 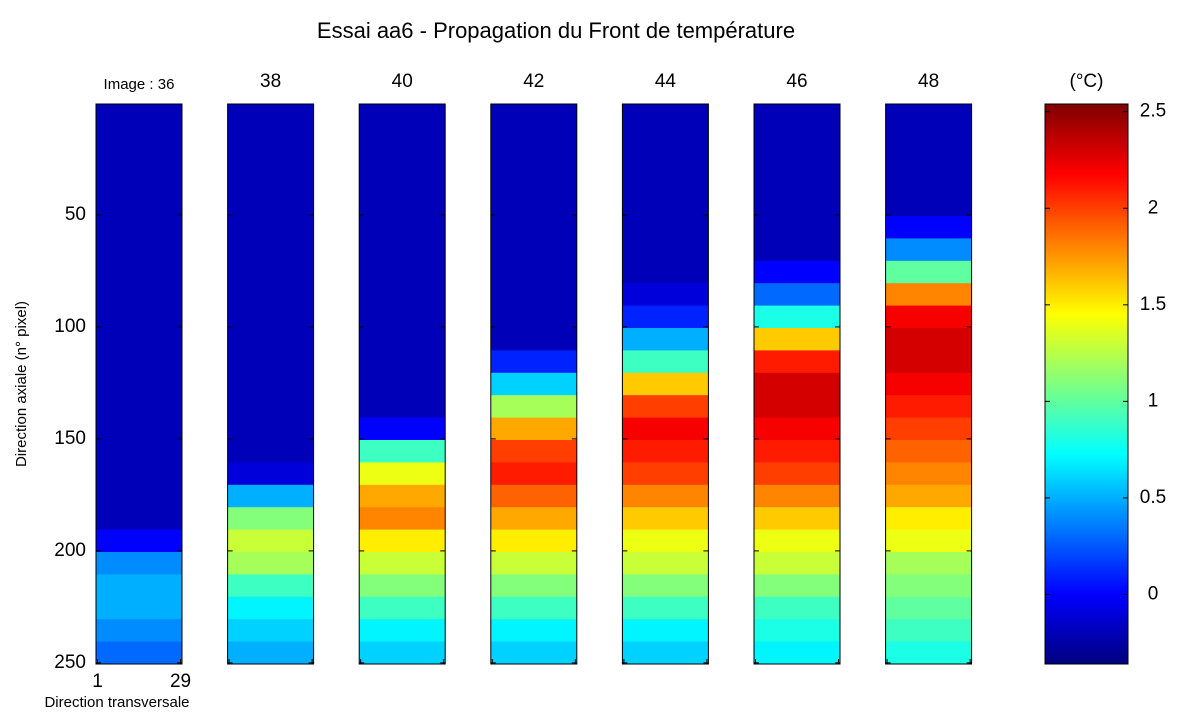 I want to click on panel-label: 44, so click(x=666, y=81).